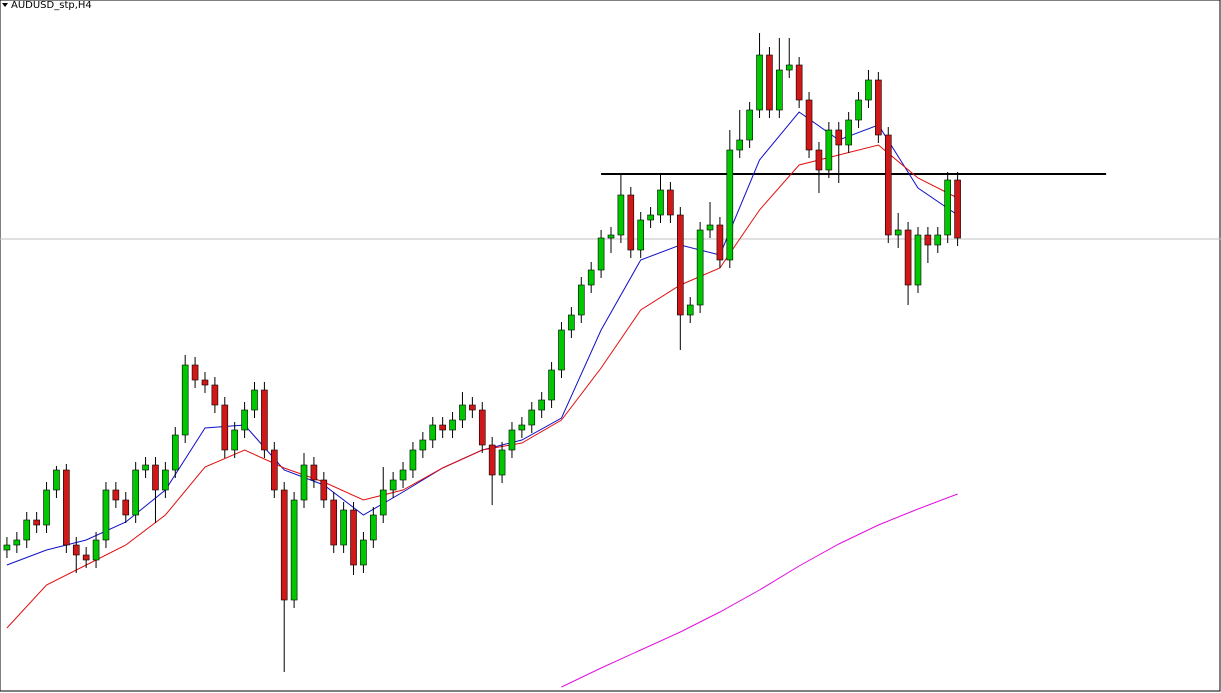 This screenshot has width=1221, height=693. Describe the element at coordinates (51, 5) in the screenshot. I see `chart-title: AUDUSD_stp,H4` at that location.